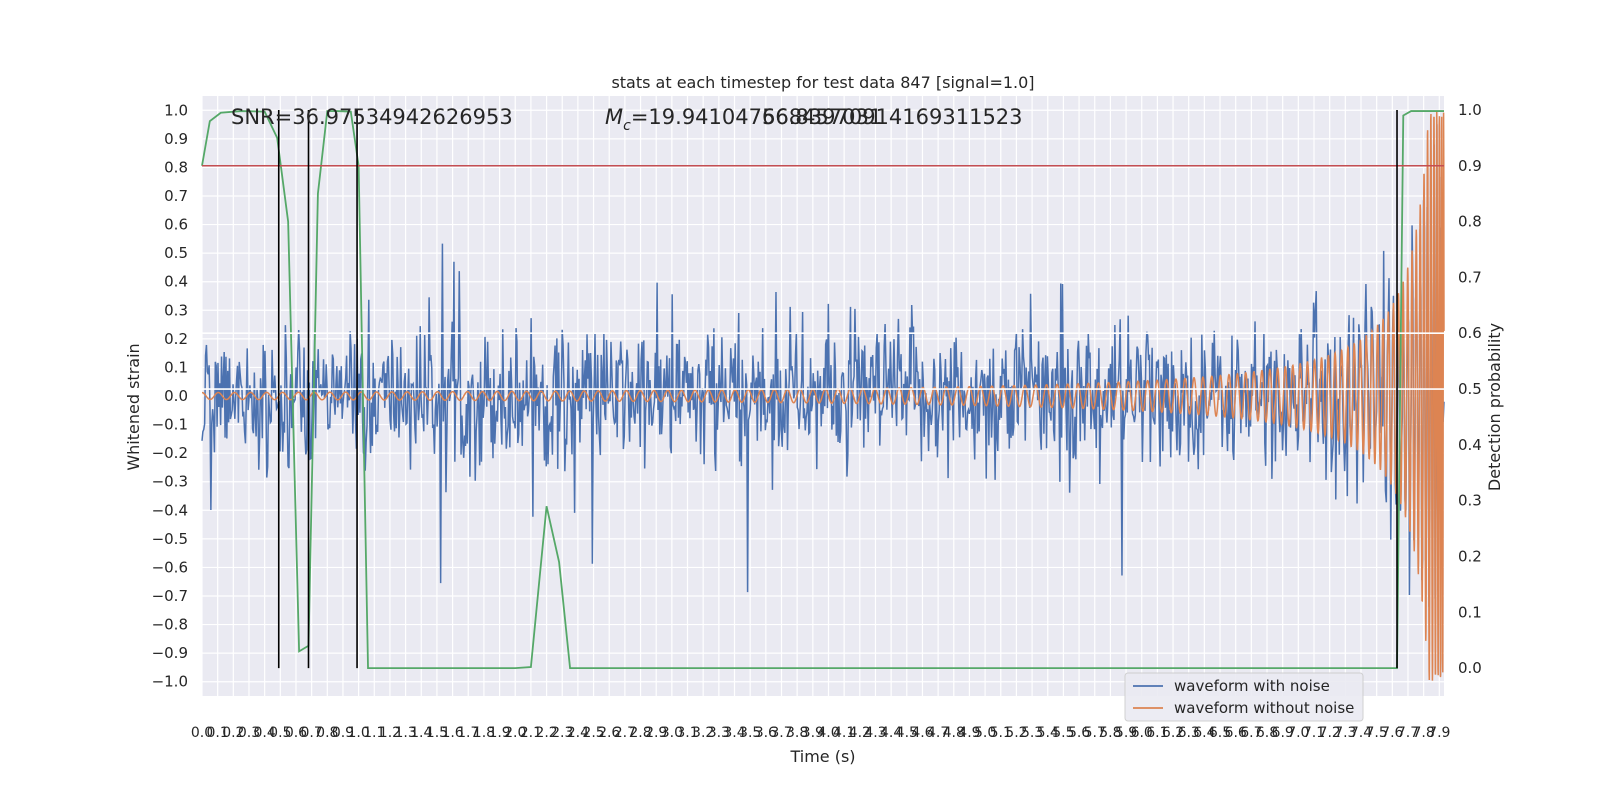 The width and height of the screenshot is (1600, 805). I want to click on y-left-tick-label: 0.1, so click(176, 367).